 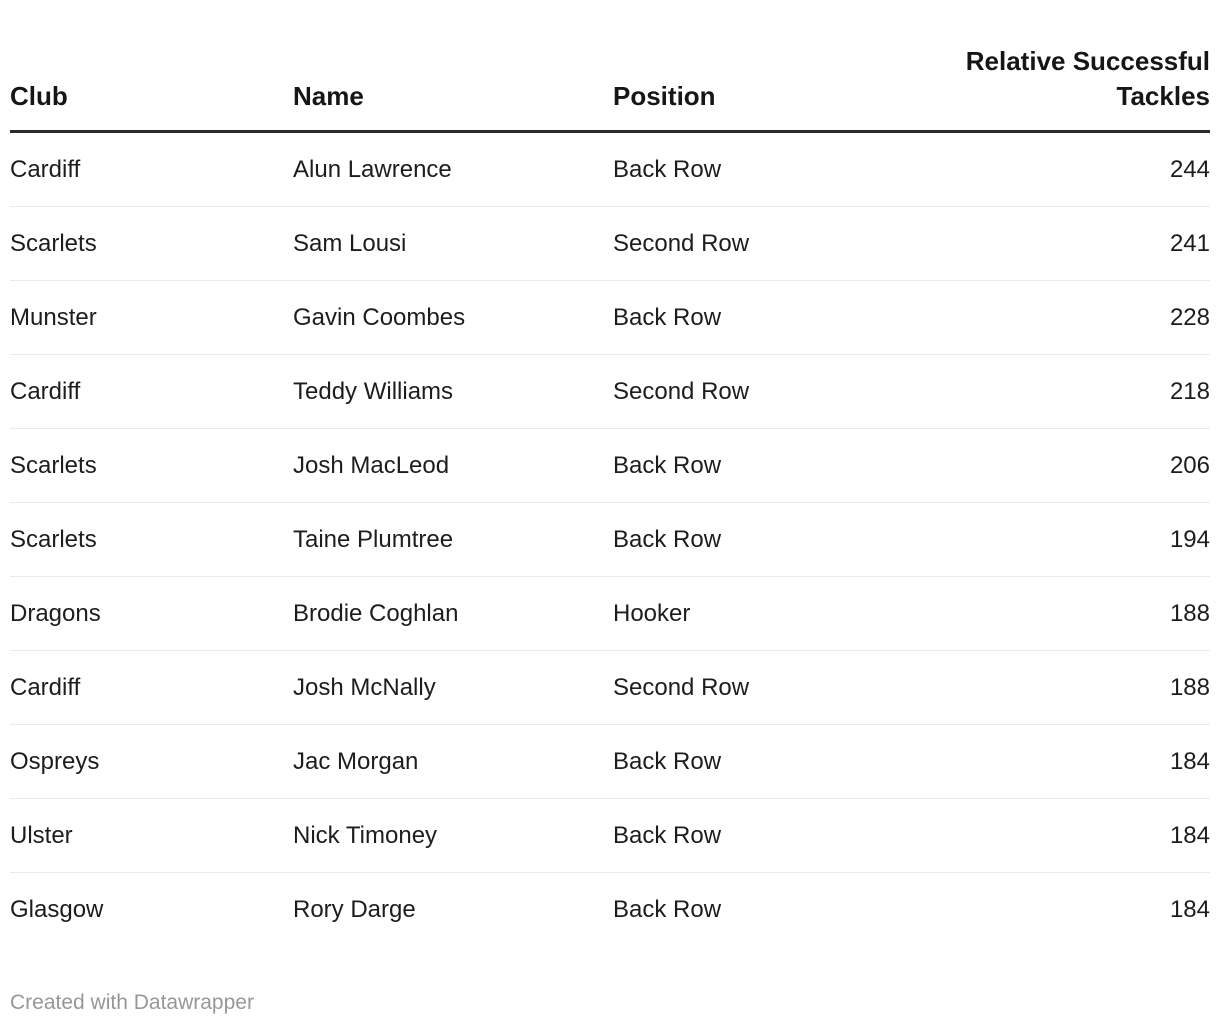 I want to click on table-row: Cardiff Josh McNally Second Row 188, so click(x=610, y=687).